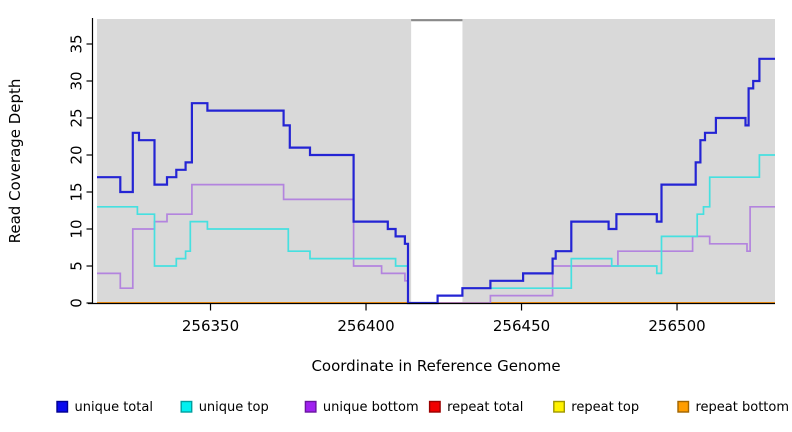  Describe the element at coordinates (435, 366) in the screenshot. I see `x-axis-title: Coordinate in Reference Genome` at that location.